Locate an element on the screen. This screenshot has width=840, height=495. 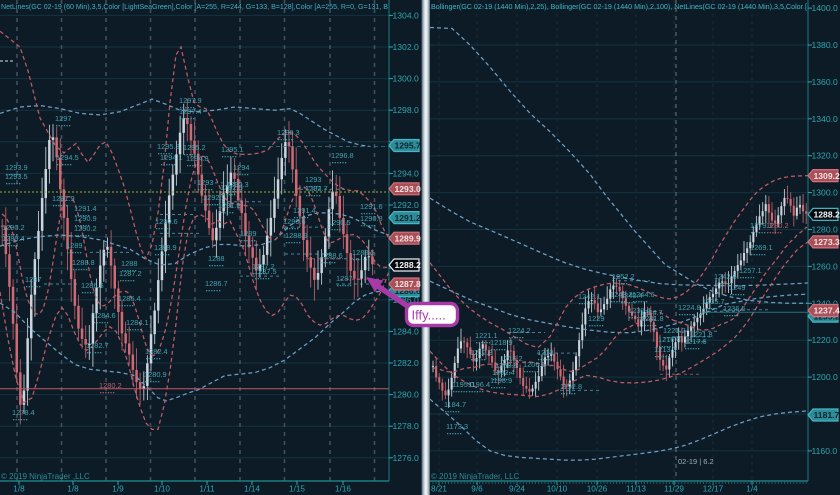
svg-text: 1242.6 is located at coordinates (725, 276).